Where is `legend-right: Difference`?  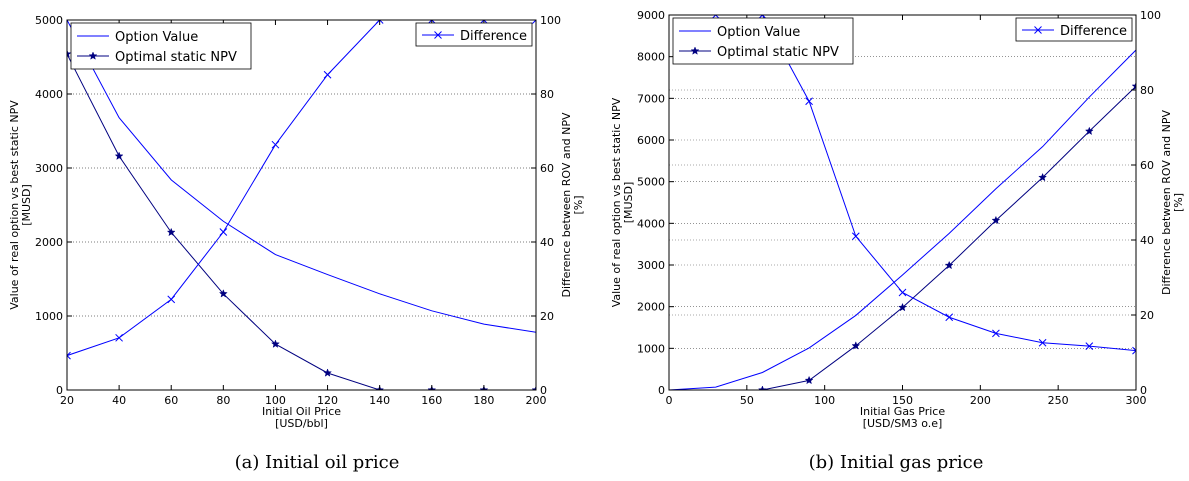
legend-right: Difference is located at coordinates (1074, 29).